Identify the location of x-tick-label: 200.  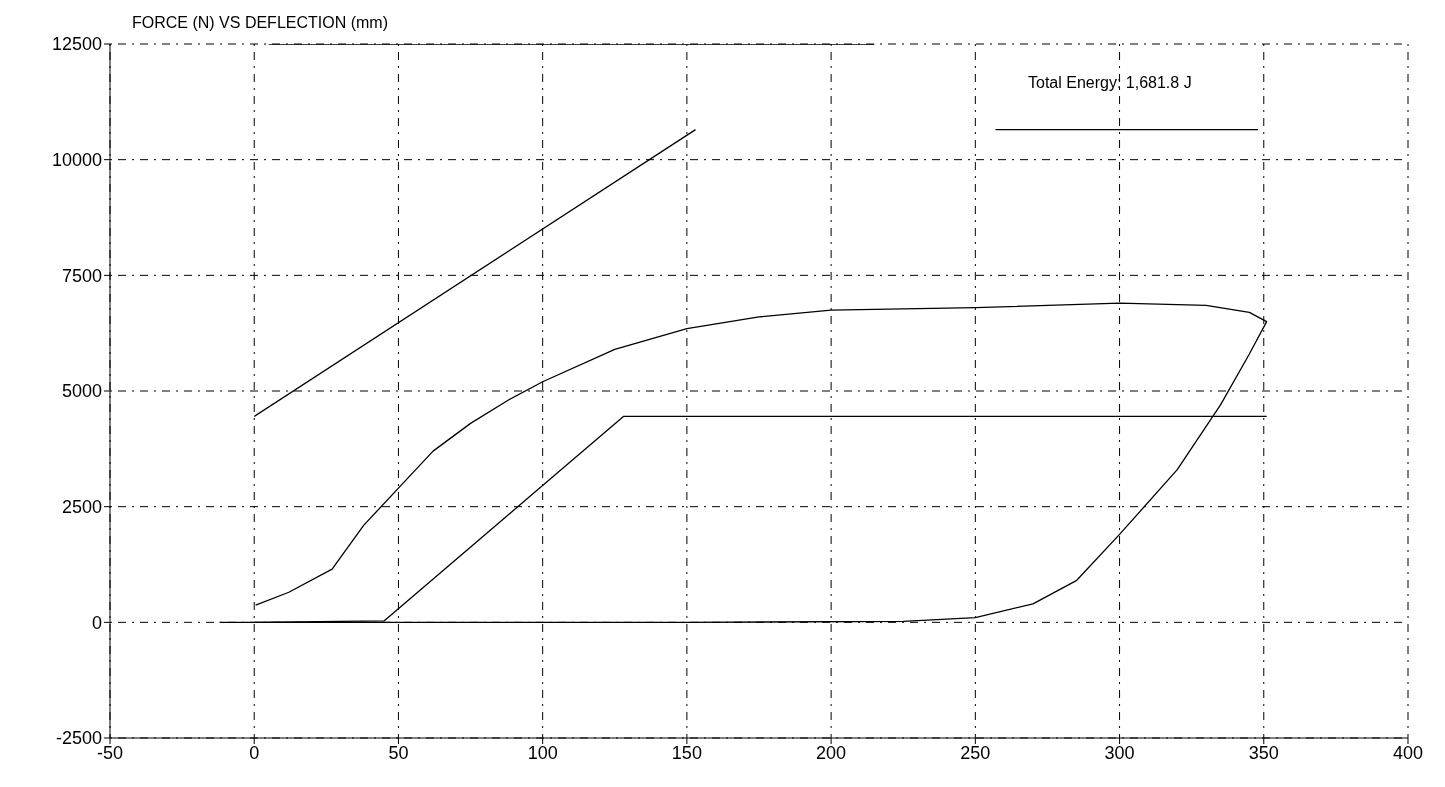
(831, 752).